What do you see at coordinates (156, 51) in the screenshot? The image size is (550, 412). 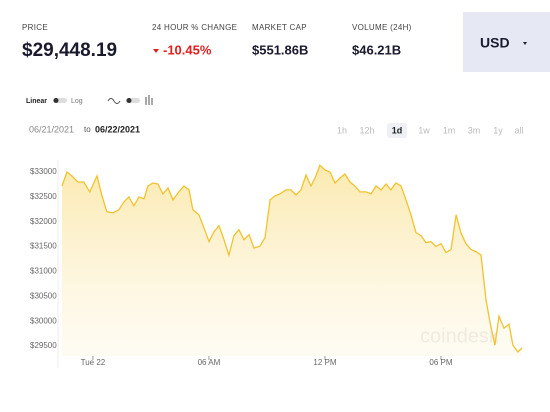 I see `down-arrow` at bounding box center [156, 51].